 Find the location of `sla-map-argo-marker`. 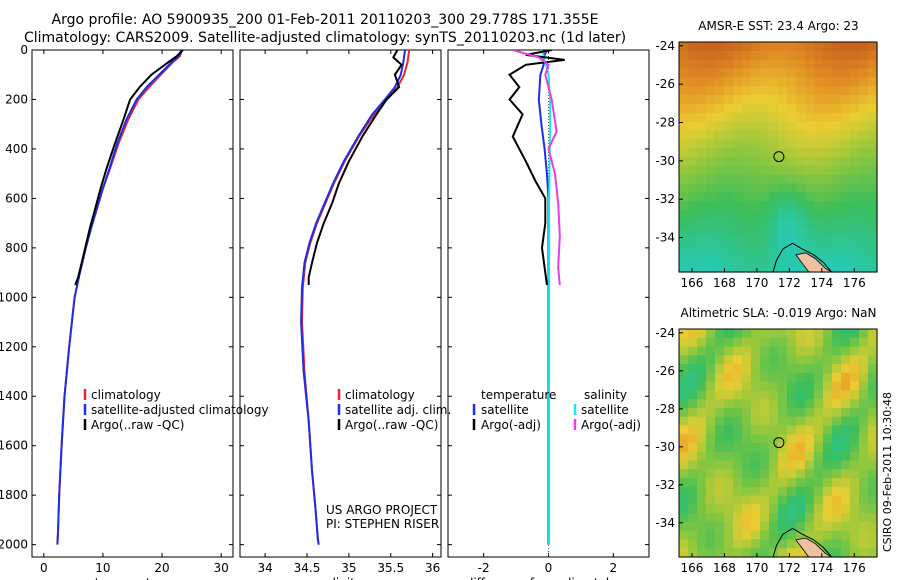

sla-map-argo-marker is located at coordinates (779, 443).